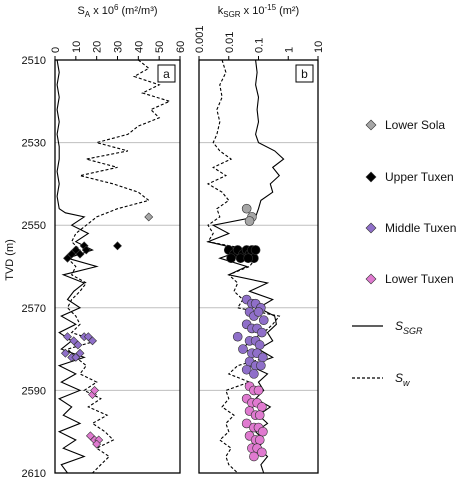  What do you see at coordinates (98, 47) in the screenshot?
I see `x-tick-label: 20` at bounding box center [98, 47].